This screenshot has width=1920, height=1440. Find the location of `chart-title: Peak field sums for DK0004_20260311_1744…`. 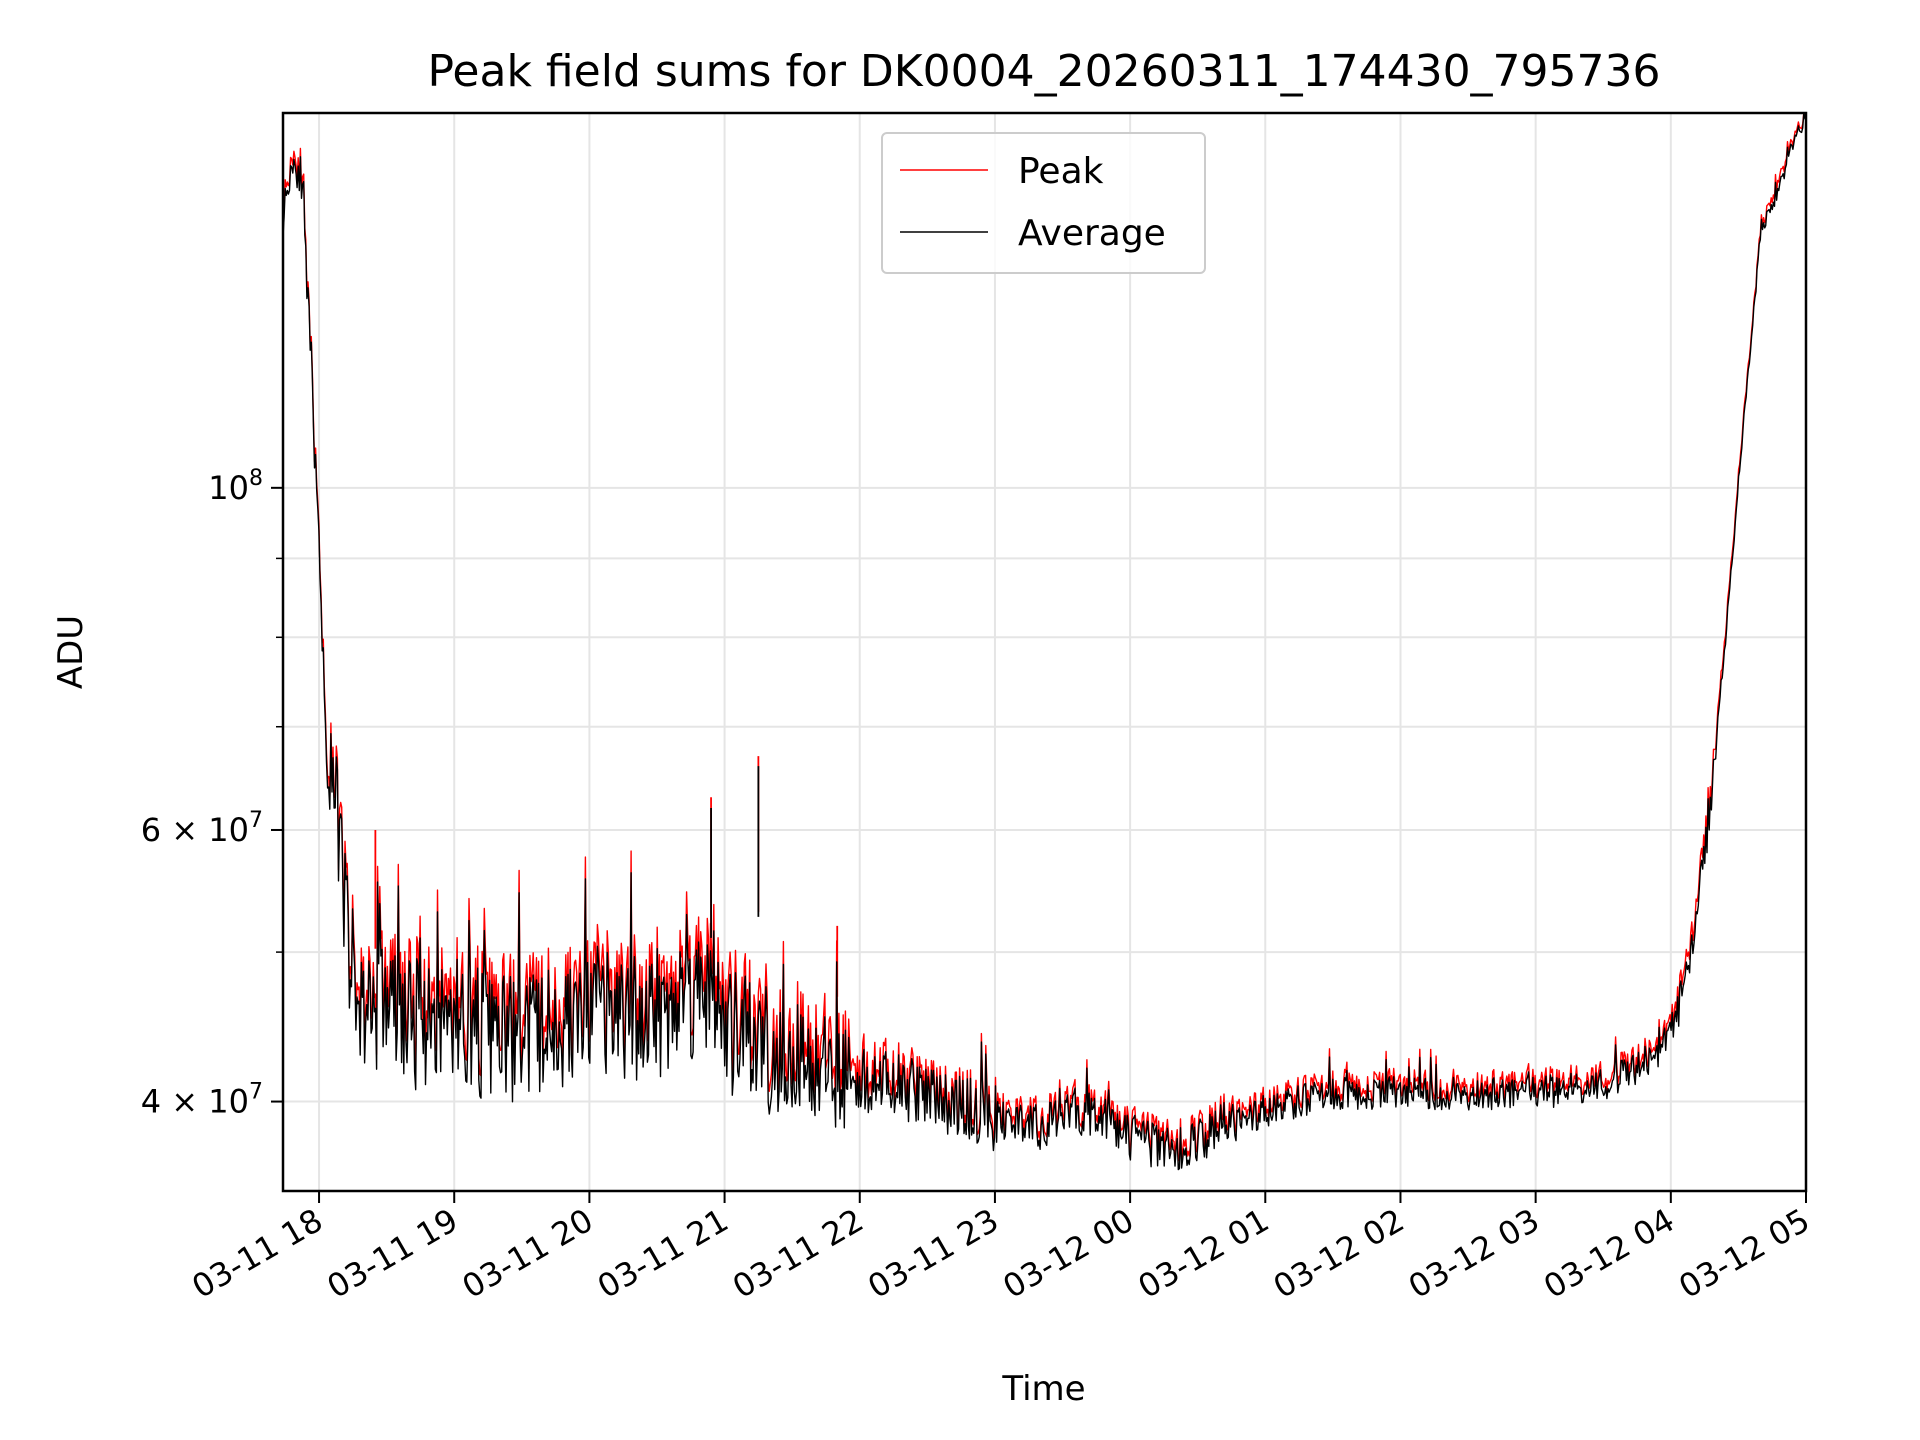

chart-title: Peak field sums for DK0004_20260311_1744… is located at coordinates (1043, 71).